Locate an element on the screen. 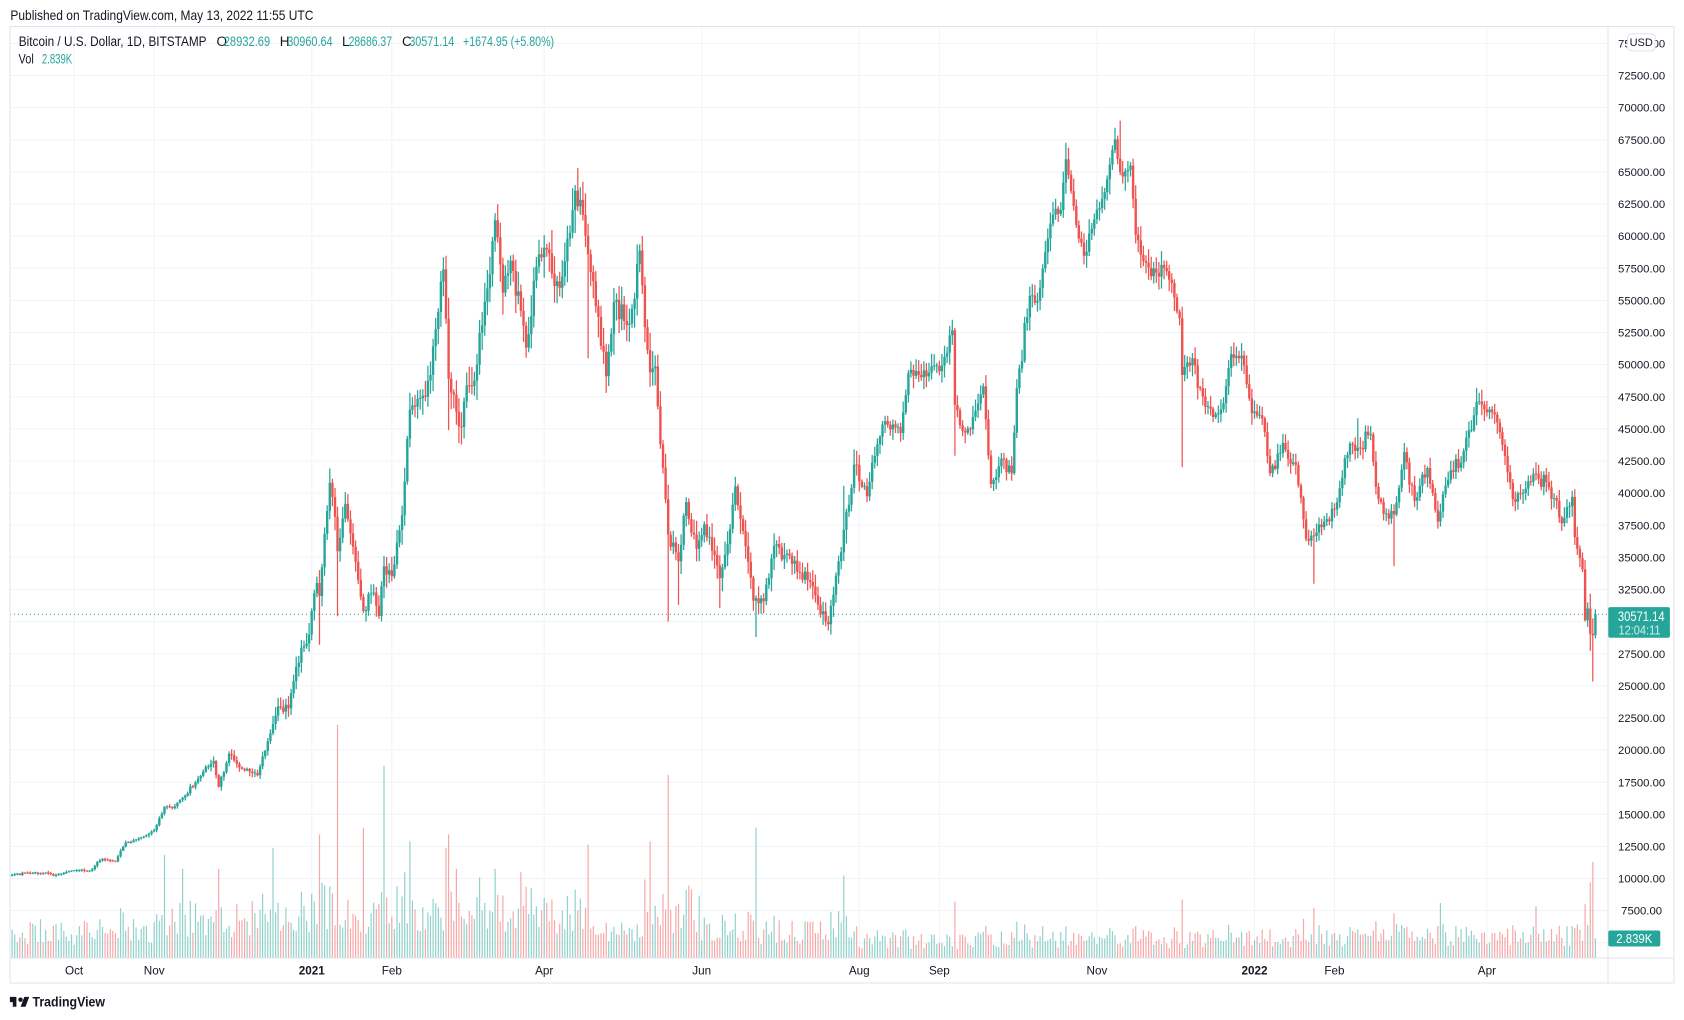 This screenshot has height=1020, width=1684. svg-text: 28686.37 is located at coordinates (370, 41).